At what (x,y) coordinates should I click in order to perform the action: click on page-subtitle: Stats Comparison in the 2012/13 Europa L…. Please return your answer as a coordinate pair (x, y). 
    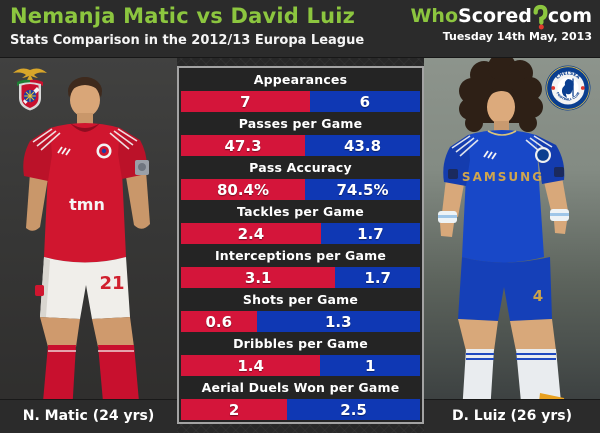
    Looking at the image, I should click on (187, 40).